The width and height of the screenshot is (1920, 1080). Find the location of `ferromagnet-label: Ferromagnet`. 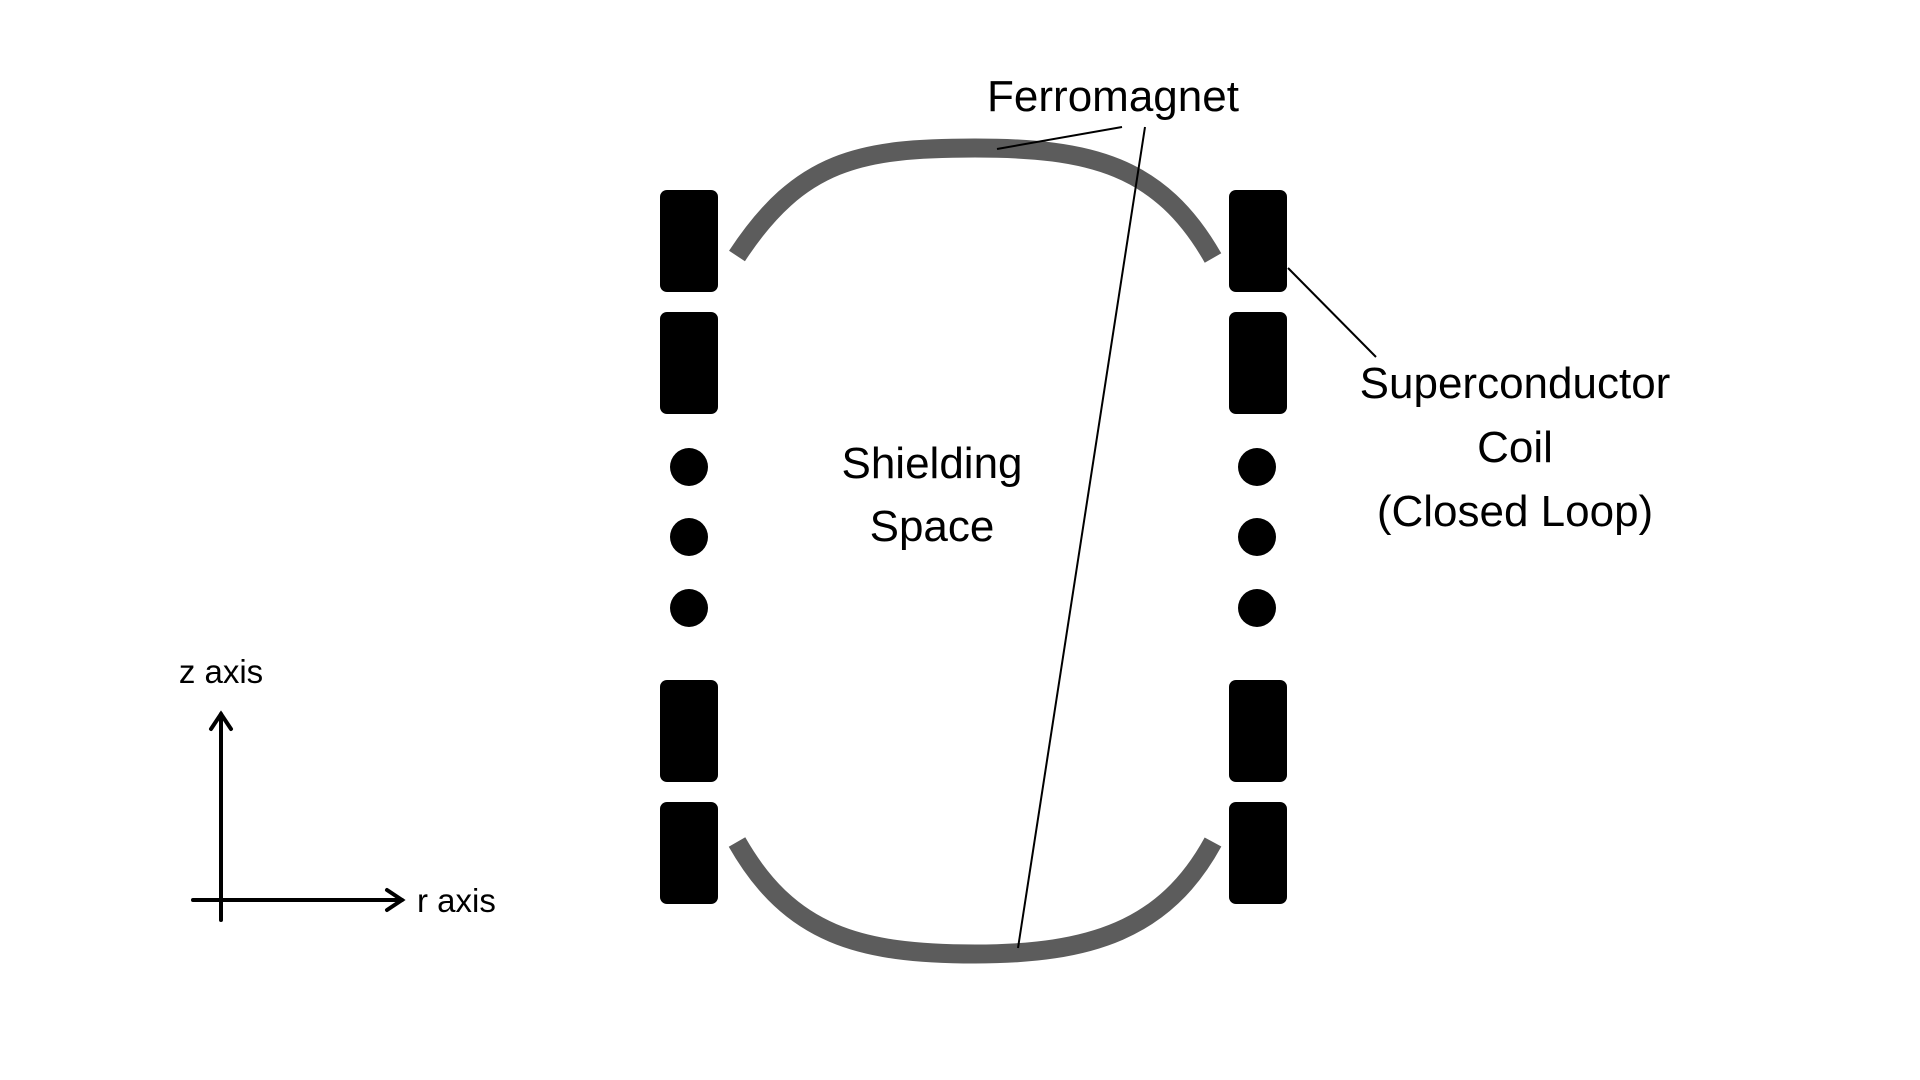

ferromagnet-label: Ferromagnet is located at coordinates (1113, 96).